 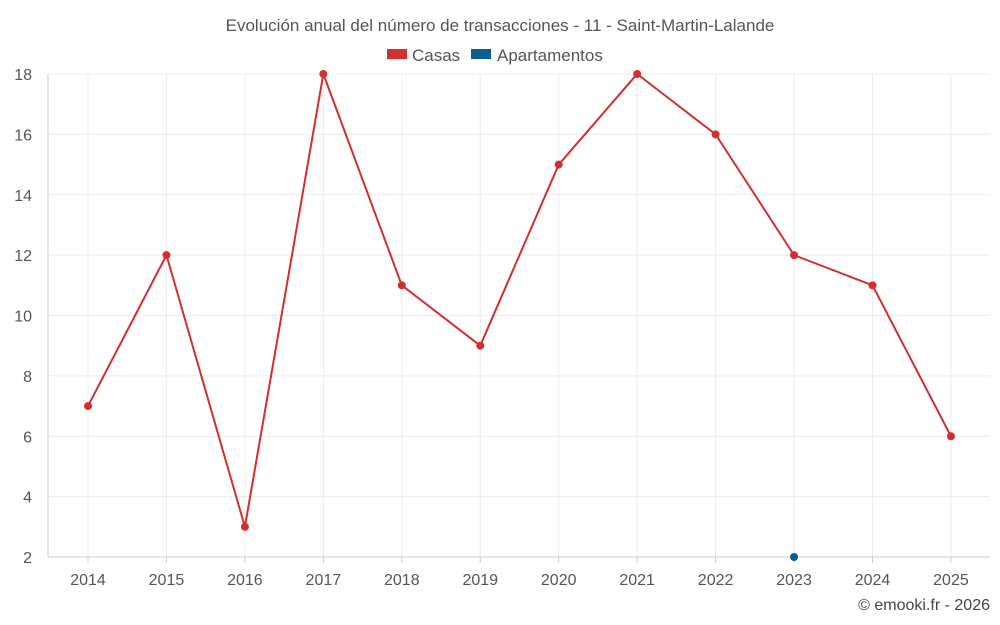 What do you see at coordinates (715, 134) in the screenshot?
I see `data-point-casas-2022: Casas 2022: 16` at bounding box center [715, 134].